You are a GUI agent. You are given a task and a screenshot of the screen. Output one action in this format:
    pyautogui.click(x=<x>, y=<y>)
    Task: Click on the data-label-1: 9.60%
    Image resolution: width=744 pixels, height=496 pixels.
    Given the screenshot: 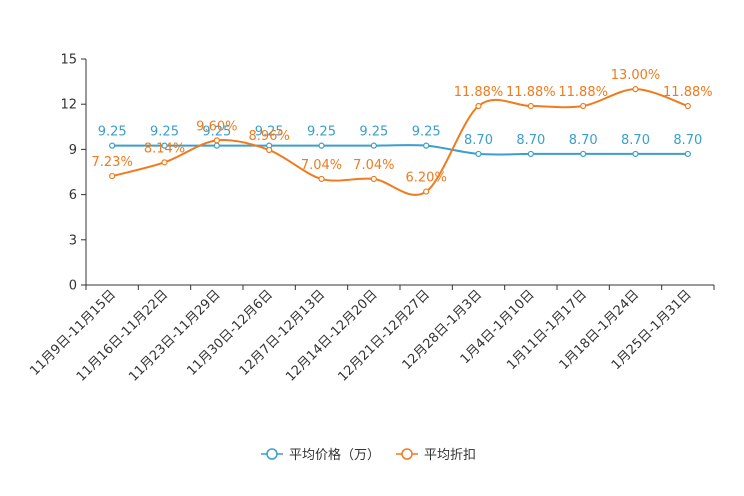 What is the action you would take?
    pyautogui.click(x=216, y=126)
    